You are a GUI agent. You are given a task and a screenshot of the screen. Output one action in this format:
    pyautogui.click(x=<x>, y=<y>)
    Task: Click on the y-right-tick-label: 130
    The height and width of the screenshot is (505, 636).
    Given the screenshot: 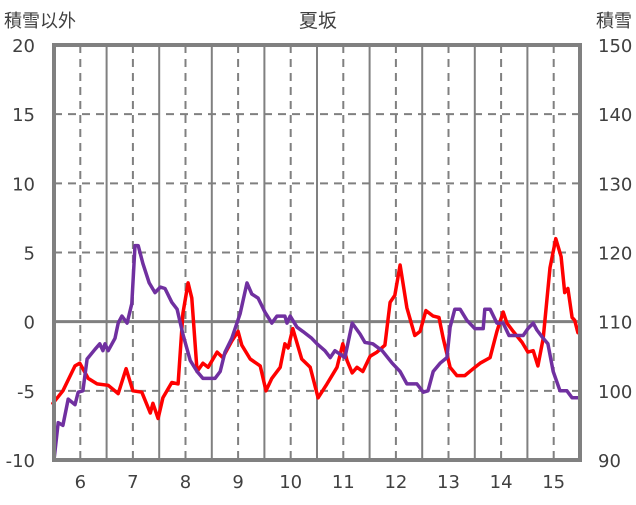 What is the action you would take?
    pyautogui.click(x=615, y=184)
    